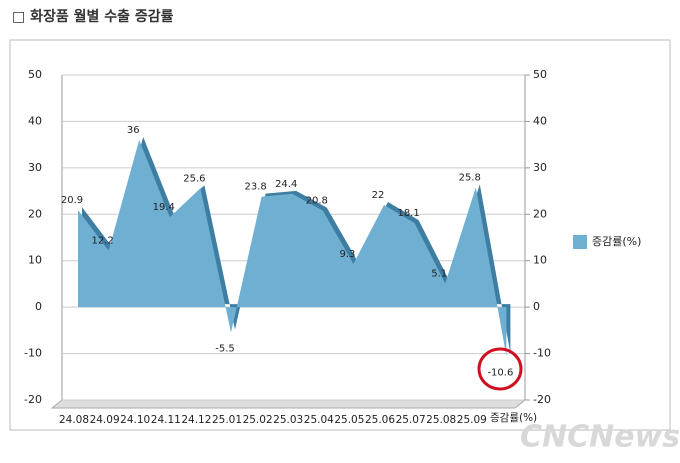 This screenshot has height=463, width=680. What do you see at coordinates (35, 167) in the screenshot?
I see `y-tick-label: 30` at bounding box center [35, 167].